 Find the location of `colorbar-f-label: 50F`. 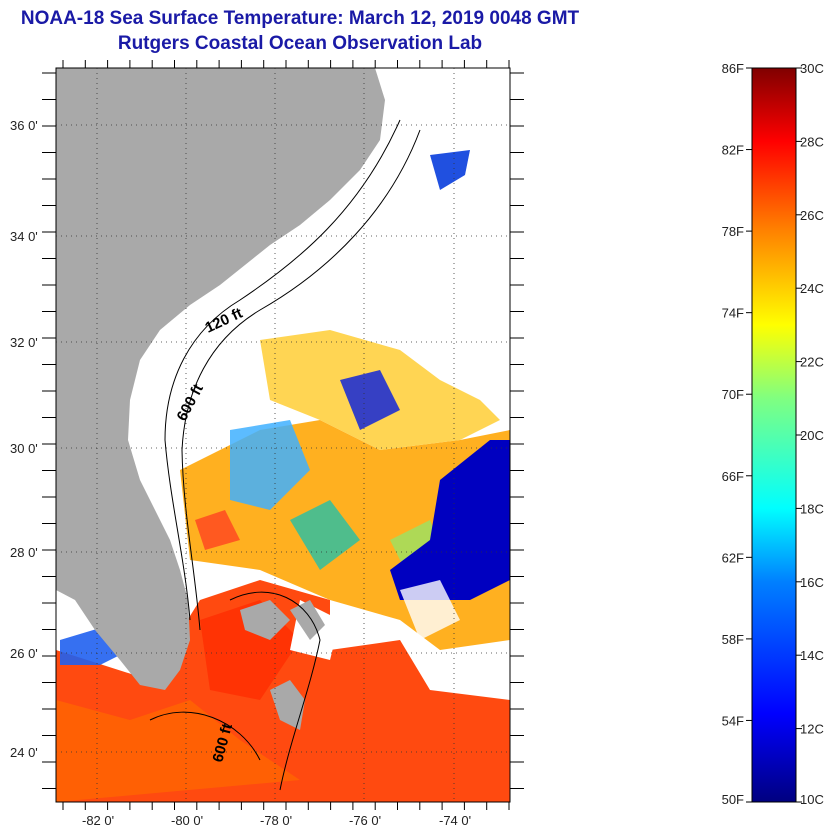

colorbar-f-label: 50F is located at coordinates (733, 799).